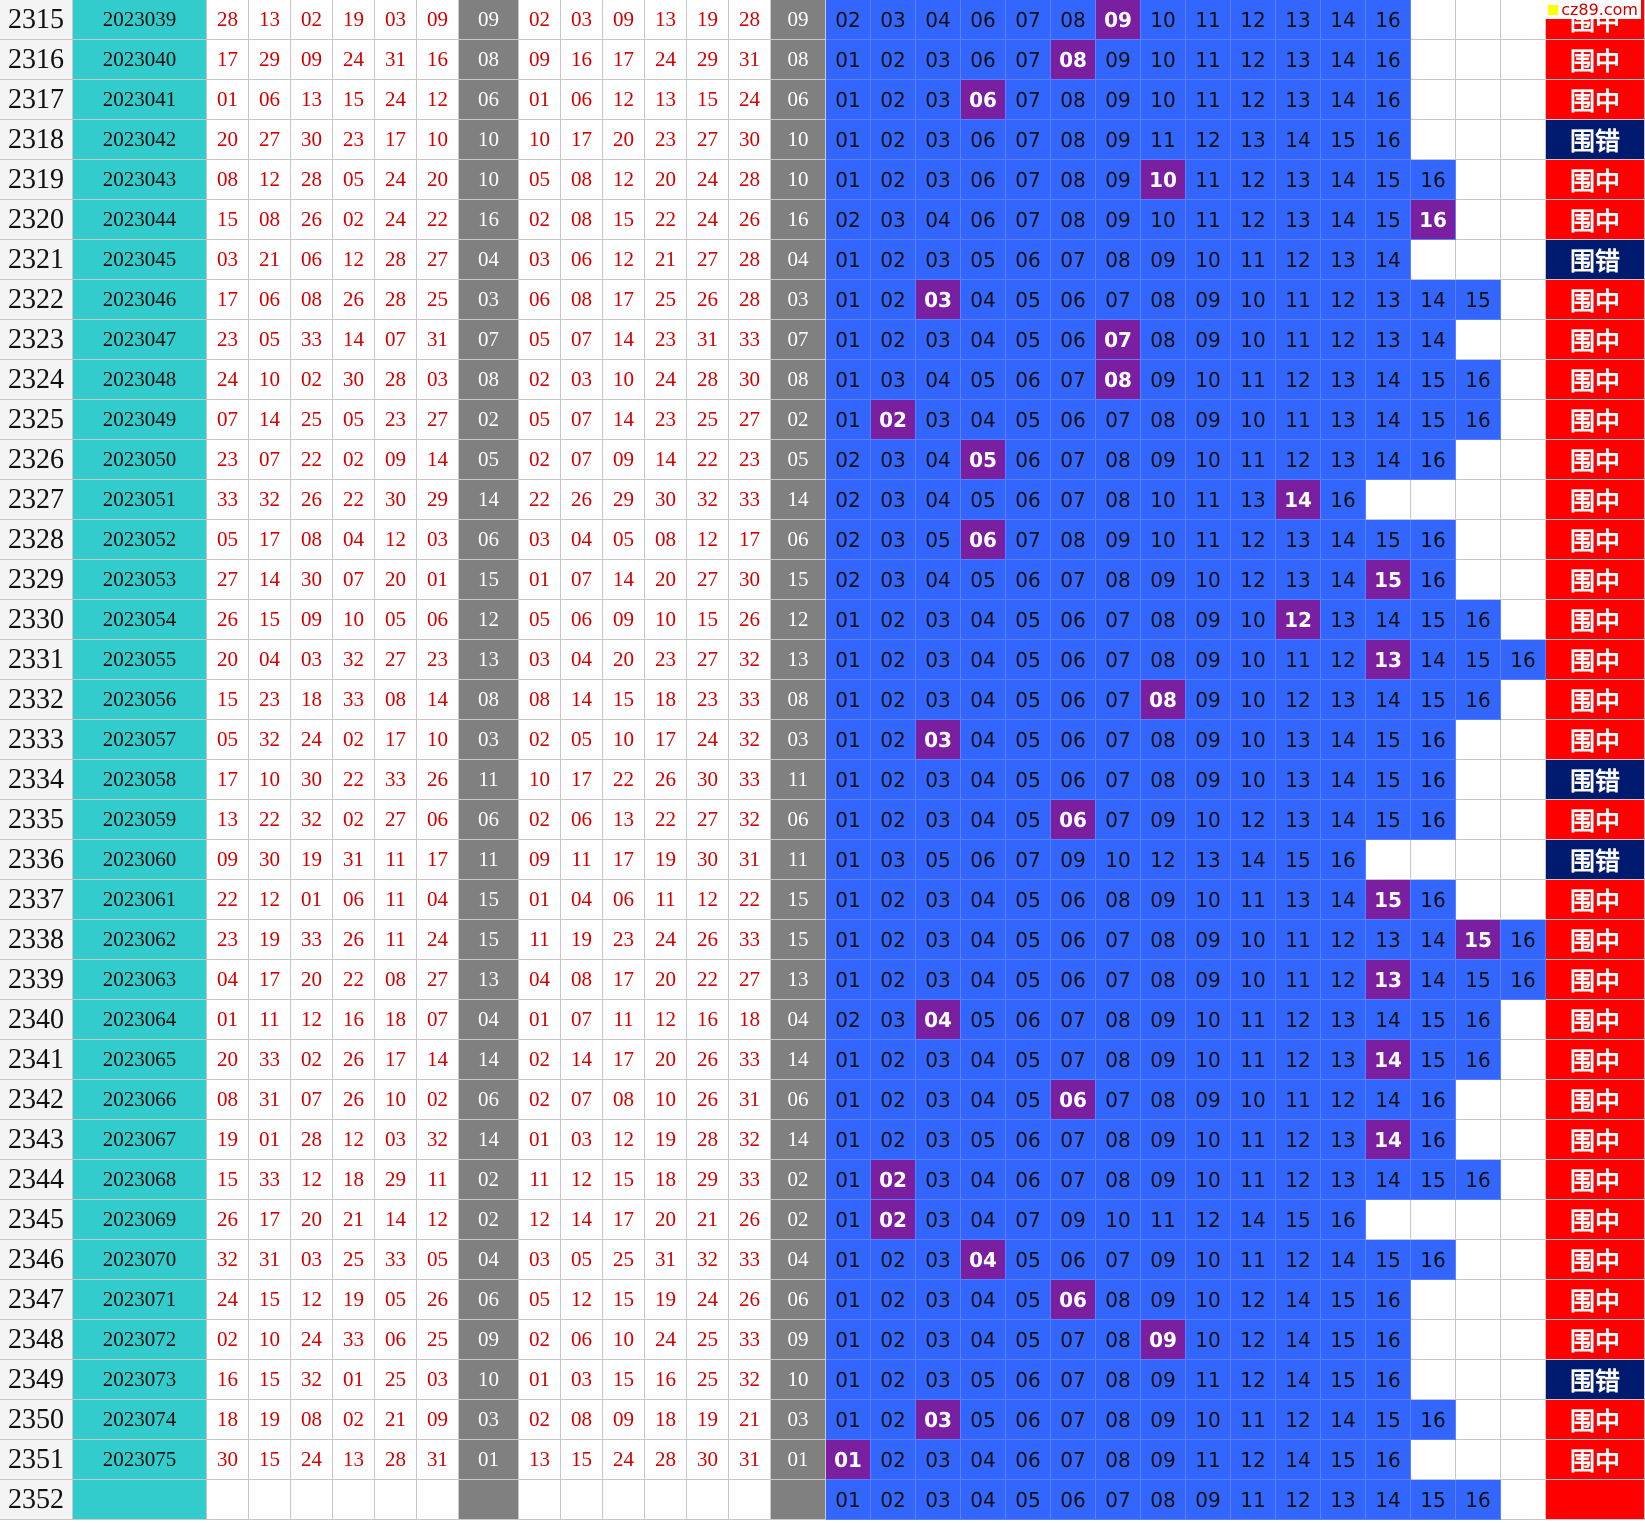 Image resolution: width=1645 pixels, height=1523 pixels. Describe the element at coordinates (354, 1020) in the screenshot. I see `draw-number: 16` at that location.